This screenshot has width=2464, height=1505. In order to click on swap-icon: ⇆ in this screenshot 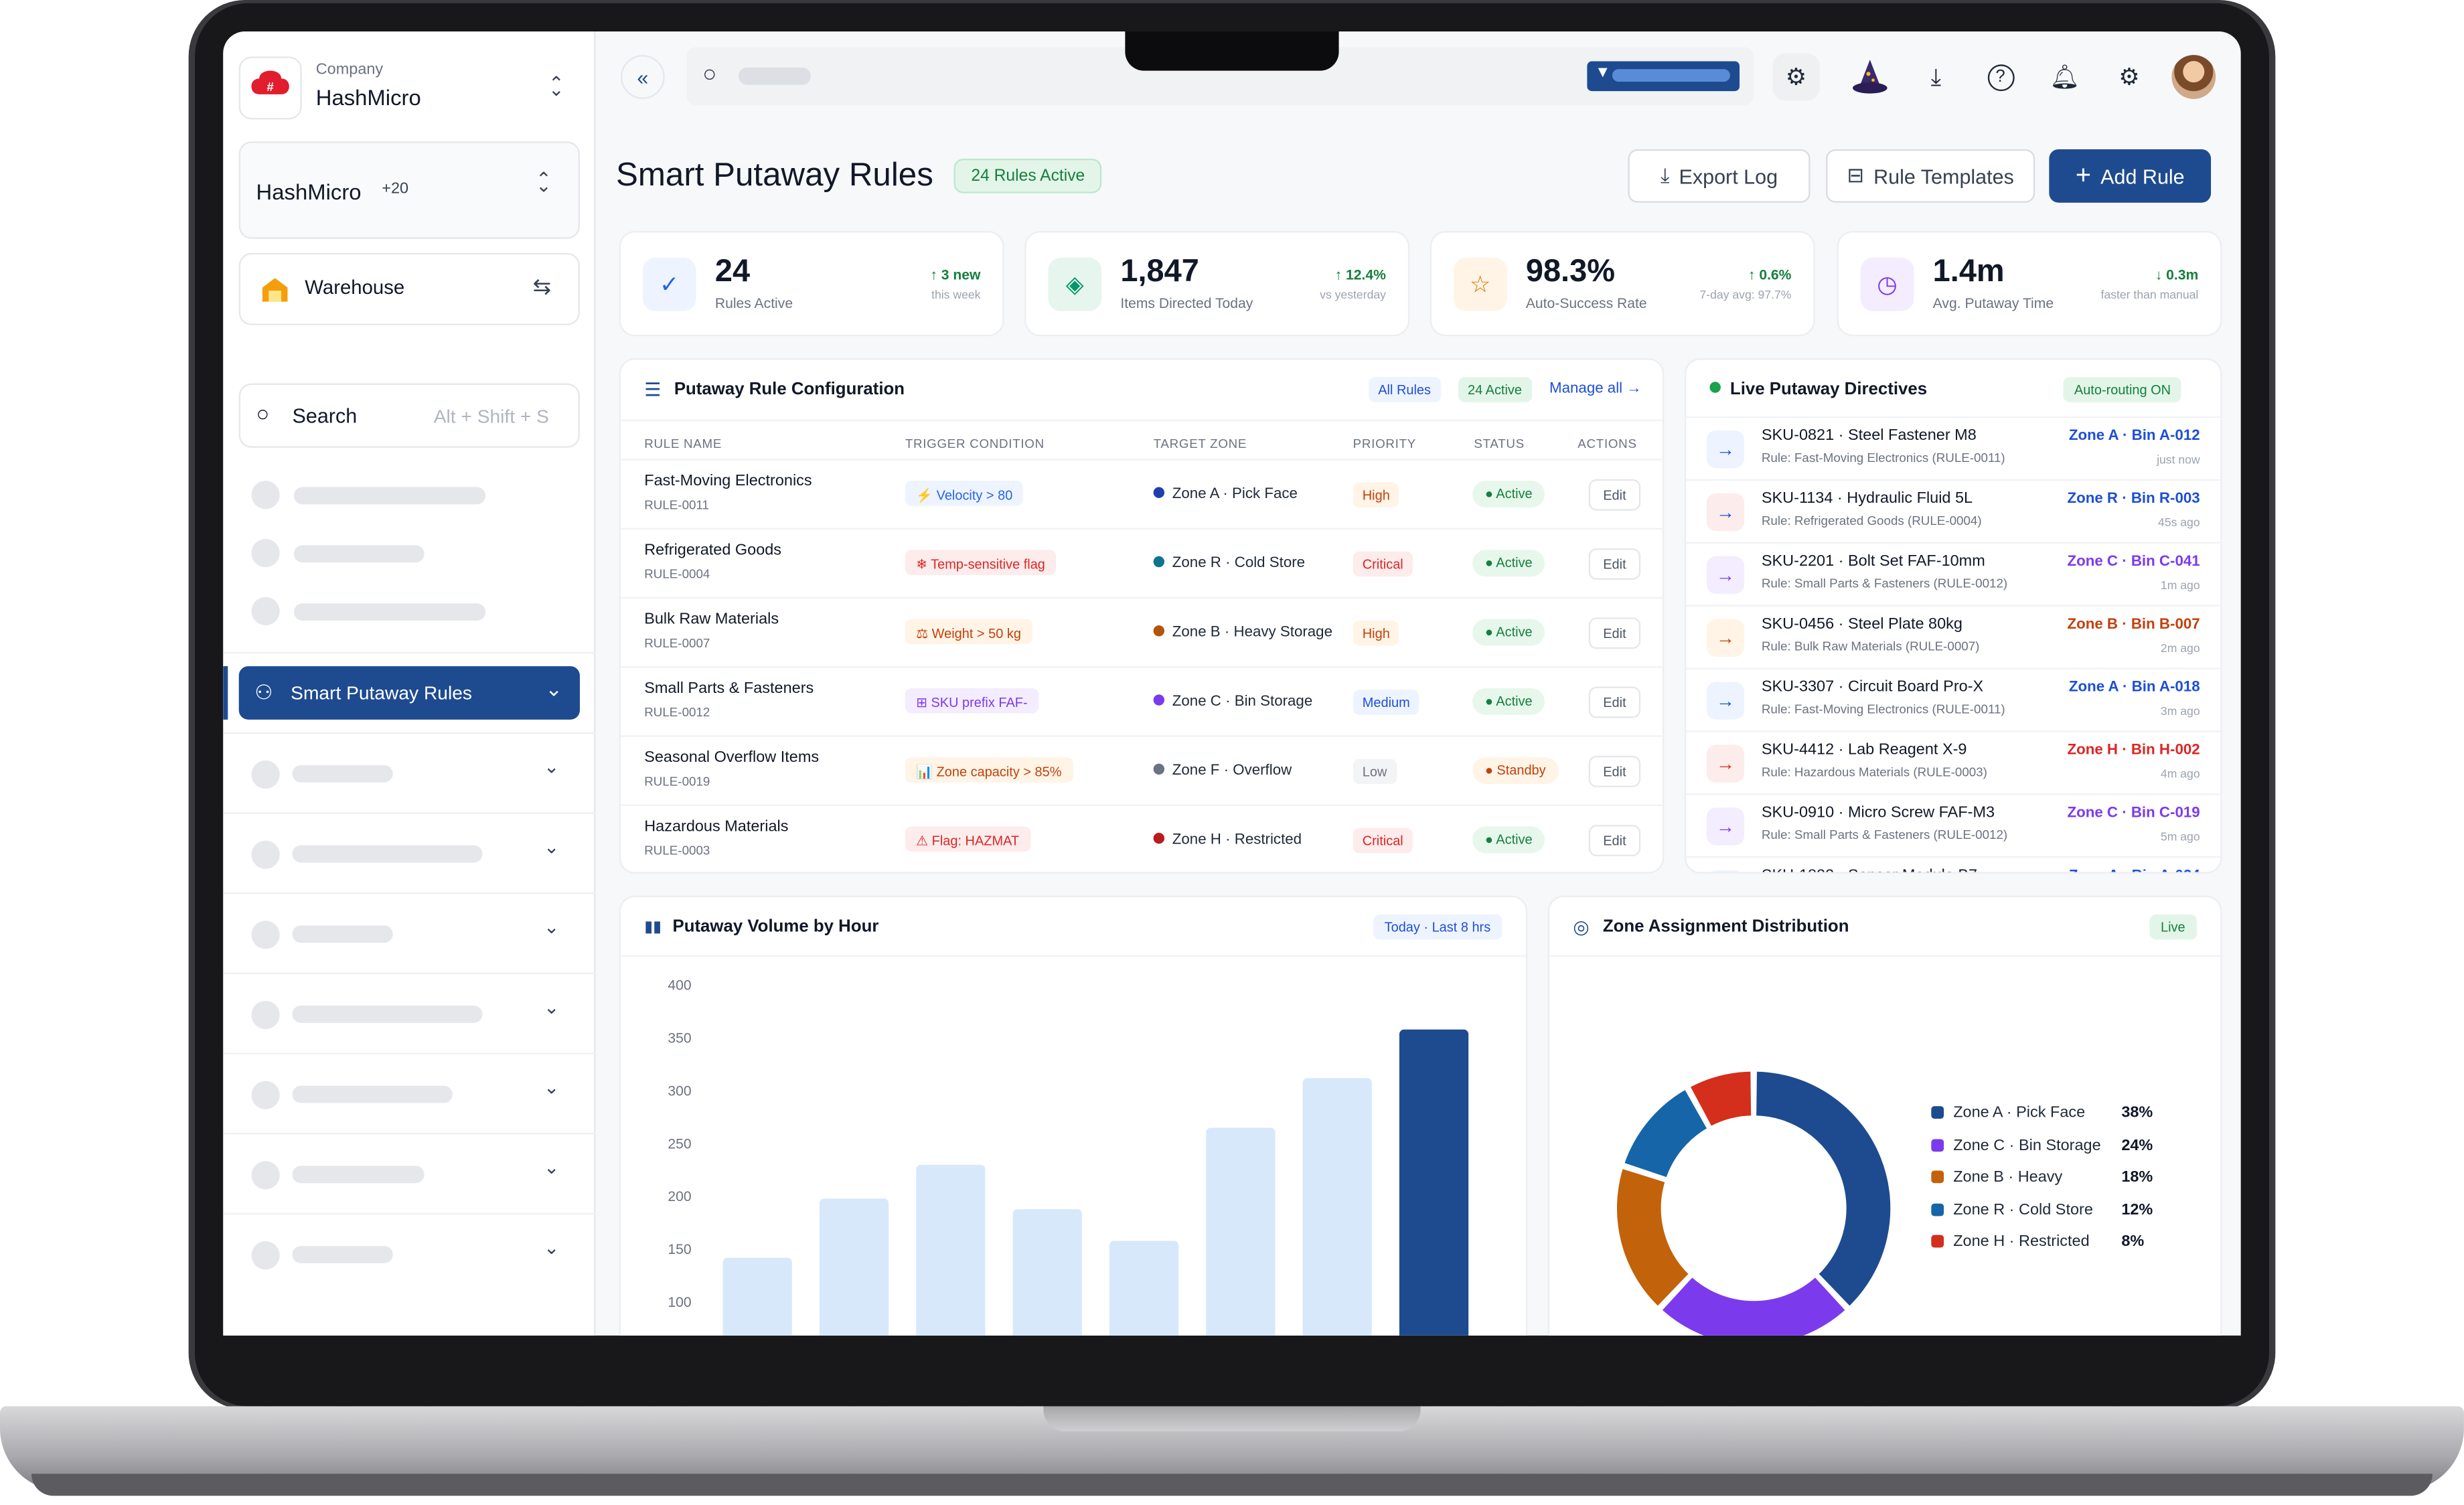, I will do `click(542, 286)`.